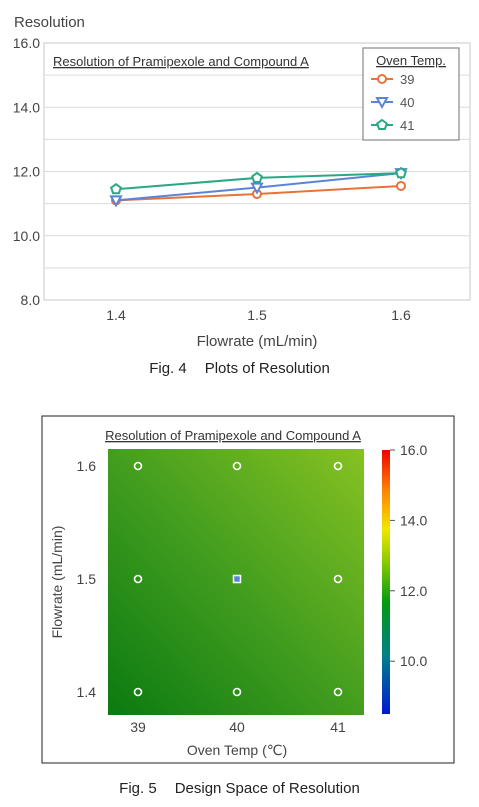 The height and width of the screenshot is (807, 479). I want to click on y-tick-labels: 16.0 14.0 12.0 10.0 8.0, so click(26, 171).